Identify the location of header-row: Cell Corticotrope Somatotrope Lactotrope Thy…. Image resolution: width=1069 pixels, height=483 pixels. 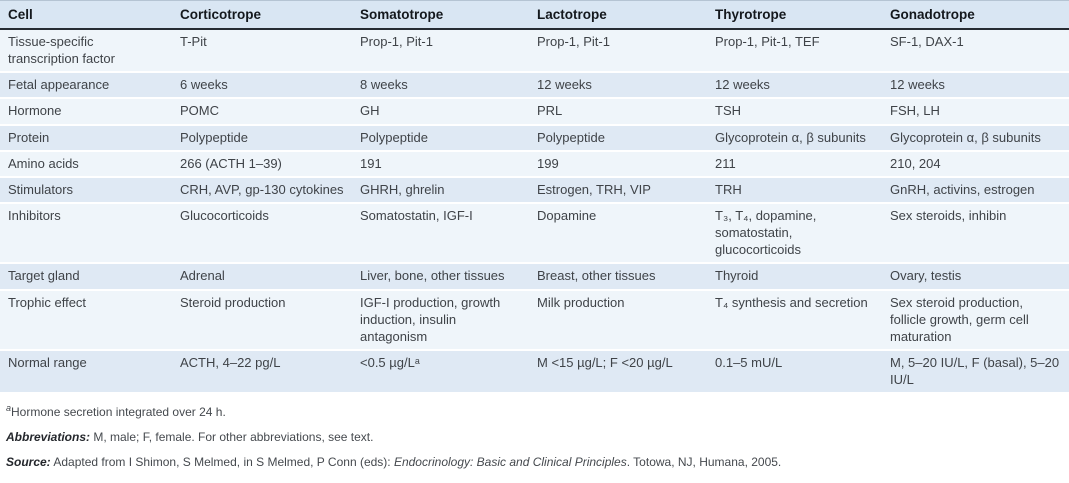
(534, 15).